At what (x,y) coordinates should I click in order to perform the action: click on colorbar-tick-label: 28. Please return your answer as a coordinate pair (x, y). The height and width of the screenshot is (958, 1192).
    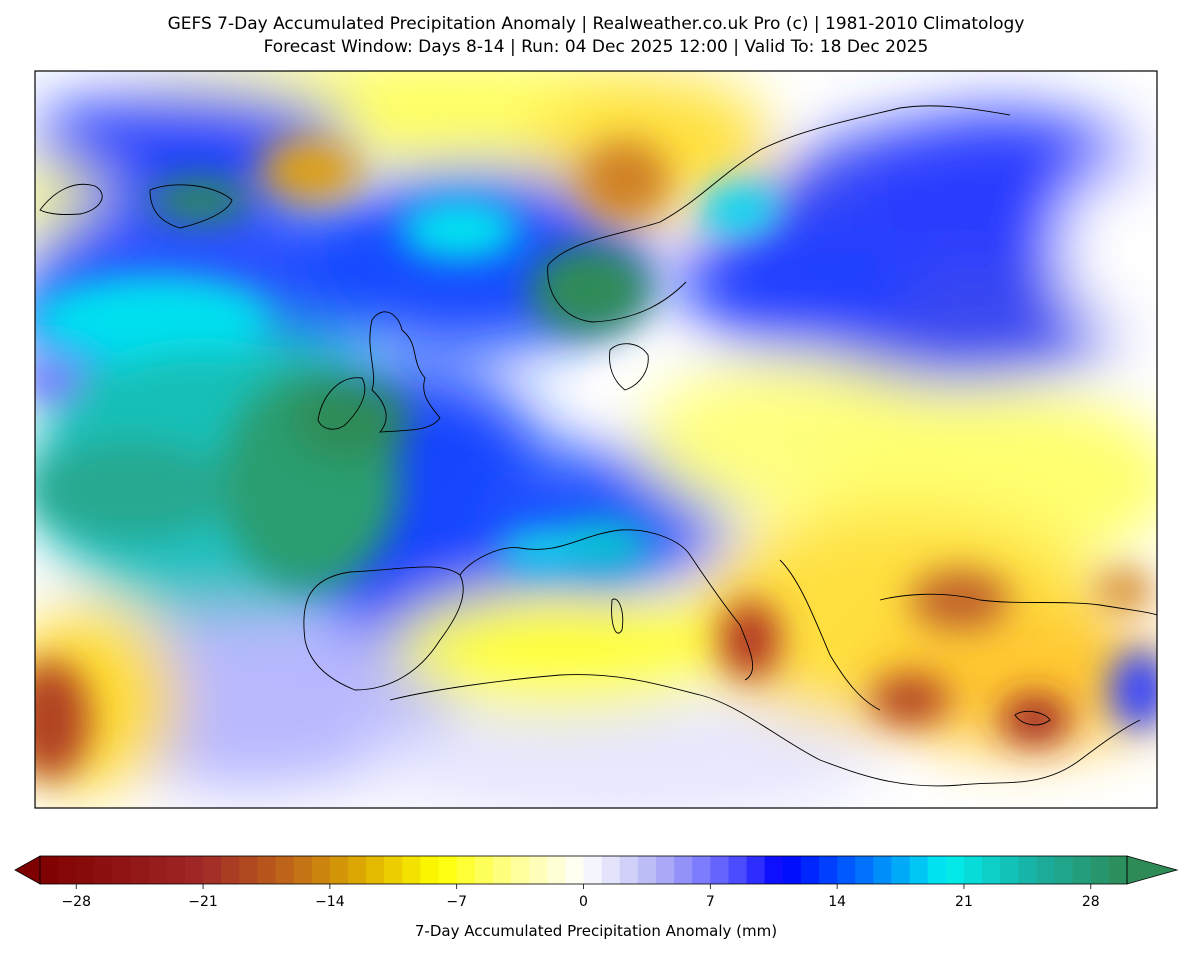
    Looking at the image, I should click on (1091, 902).